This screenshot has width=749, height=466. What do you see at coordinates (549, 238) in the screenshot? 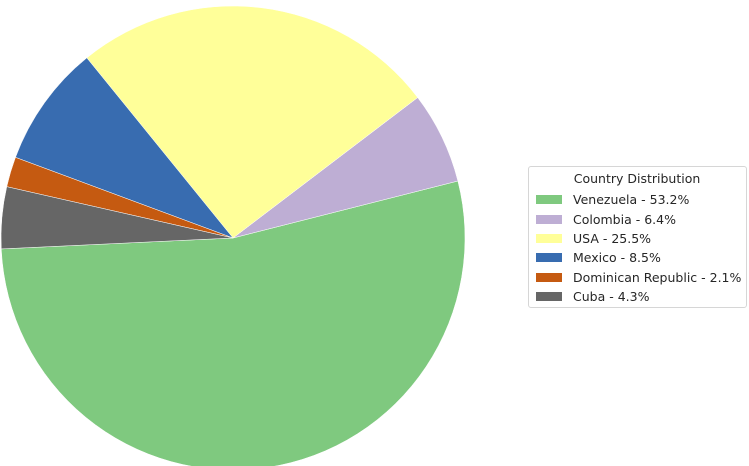
I see `legend-swatch-usa` at bounding box center [549, 238].